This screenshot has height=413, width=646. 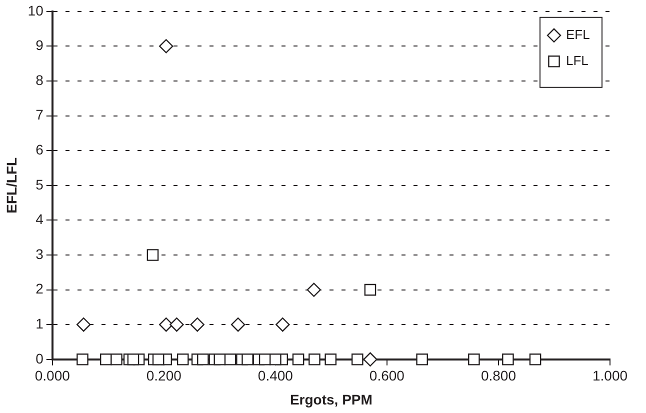 What do you see at coordinates (40, 45) in the screenshot?
I see `y-tick-label: 9` at bounding box center [40, 45].